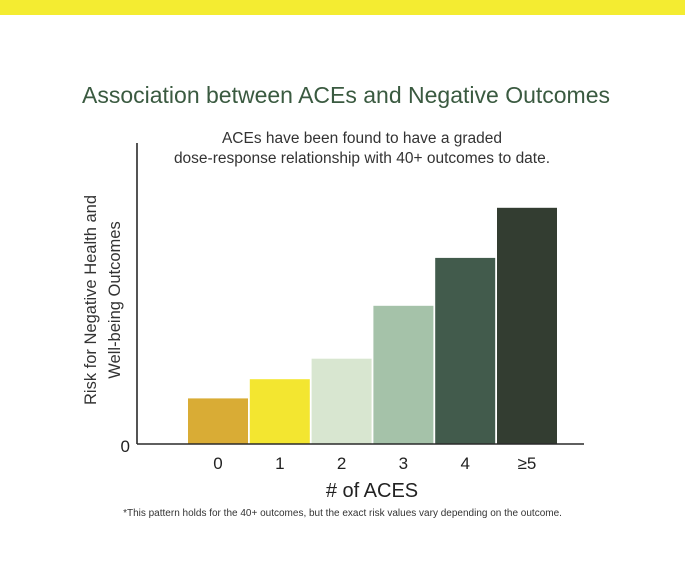 This screenshot has width=685, height=561. I want to click on chart-subtitle-line: ACEs have been found to have a graded, so click(362, 138).